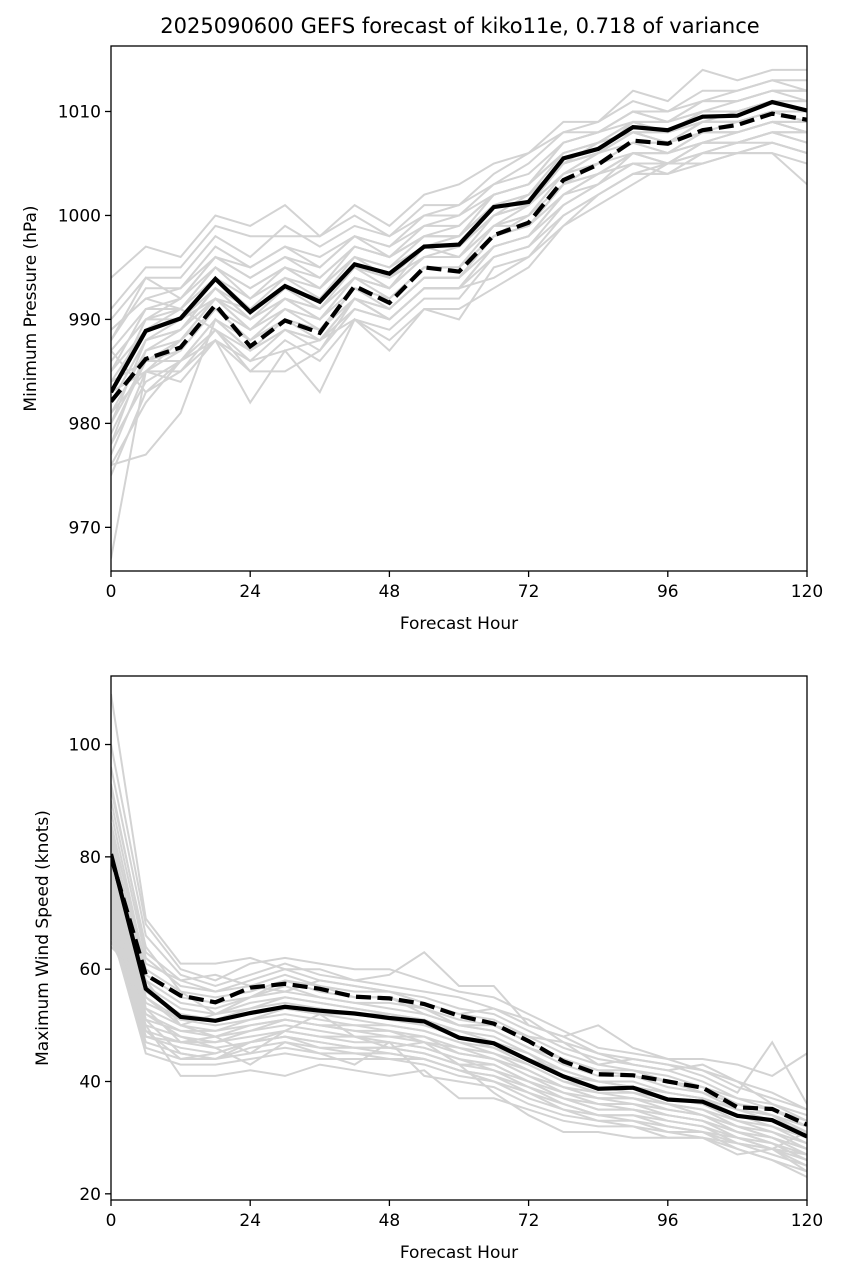 This screenshot has height=1279, width=843. I want to click on y-tick-label: 980, so click(85, 424).